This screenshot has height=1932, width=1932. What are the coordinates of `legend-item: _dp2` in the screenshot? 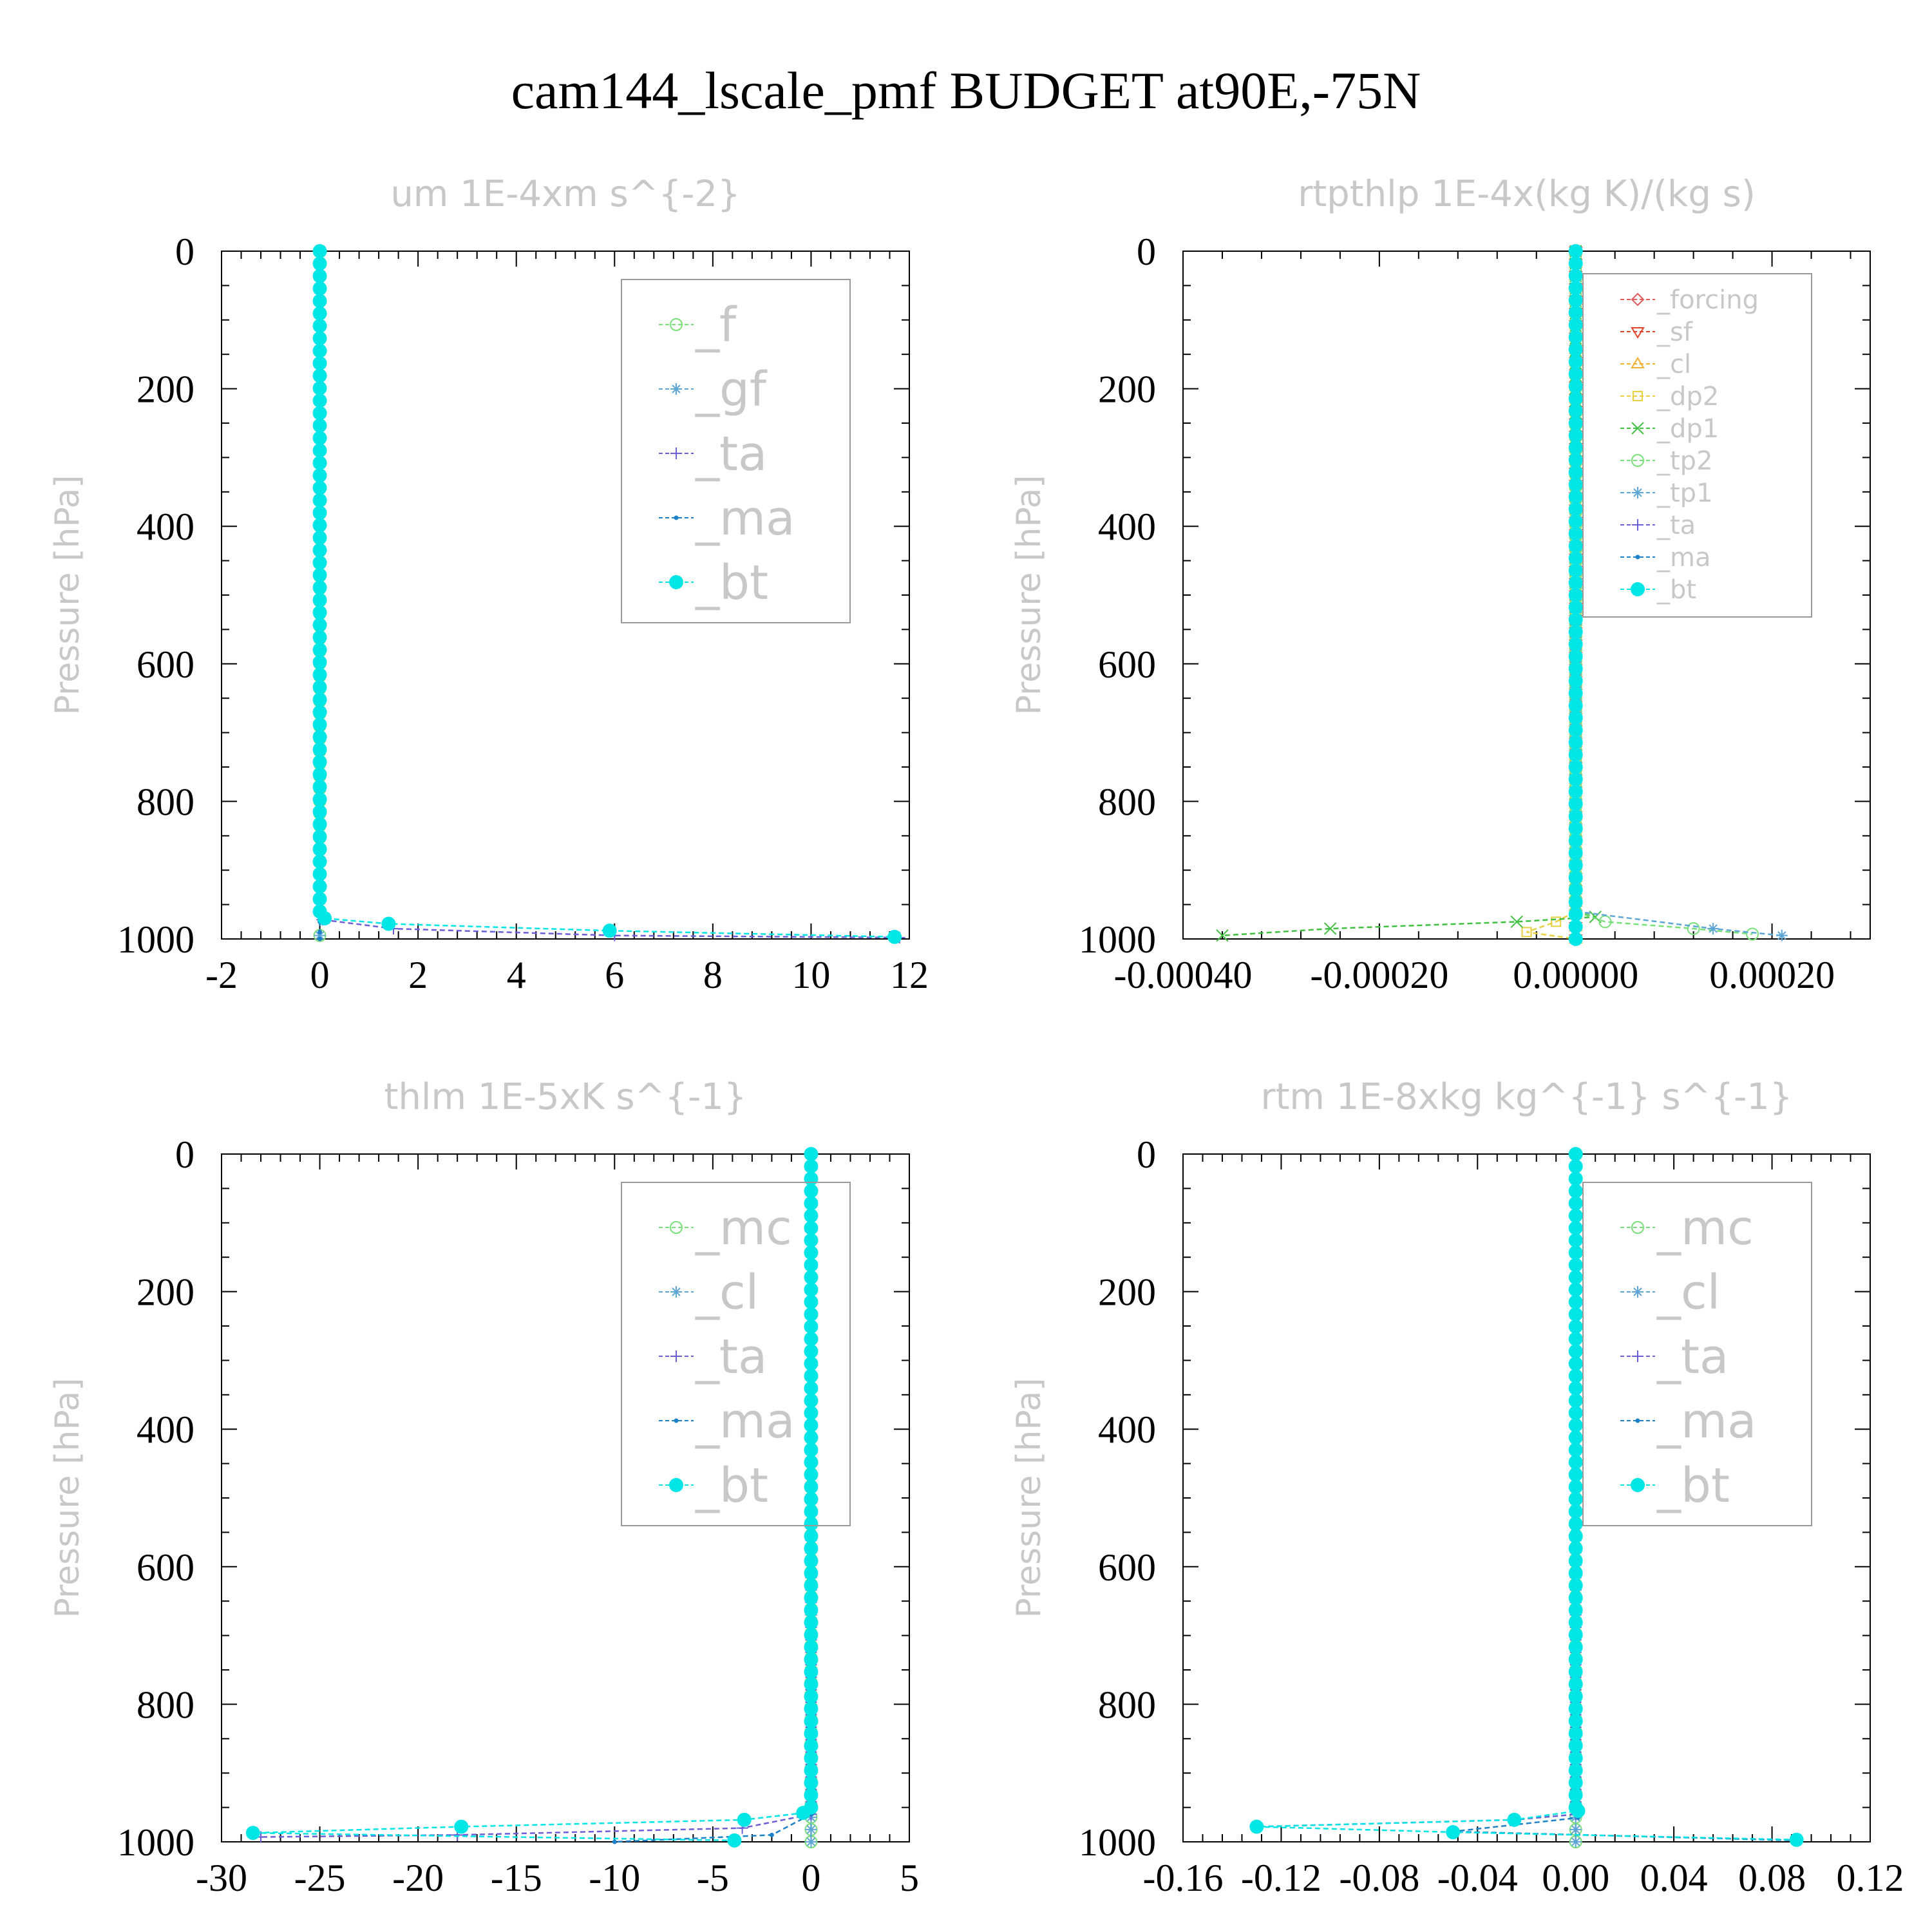 It's located at (1669, 397).